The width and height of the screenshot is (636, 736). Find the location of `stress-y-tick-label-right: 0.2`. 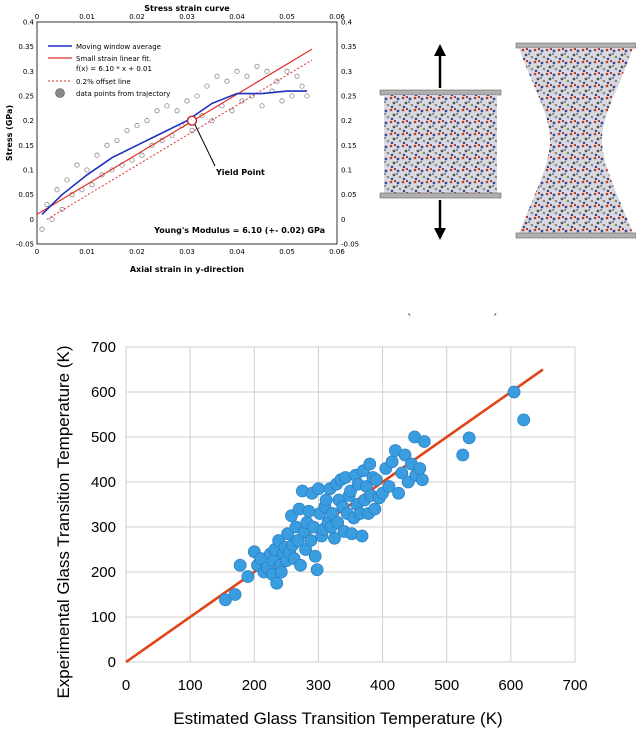

stress-y-tick-label-right: 0.2 is located at coordinates (346, 121).